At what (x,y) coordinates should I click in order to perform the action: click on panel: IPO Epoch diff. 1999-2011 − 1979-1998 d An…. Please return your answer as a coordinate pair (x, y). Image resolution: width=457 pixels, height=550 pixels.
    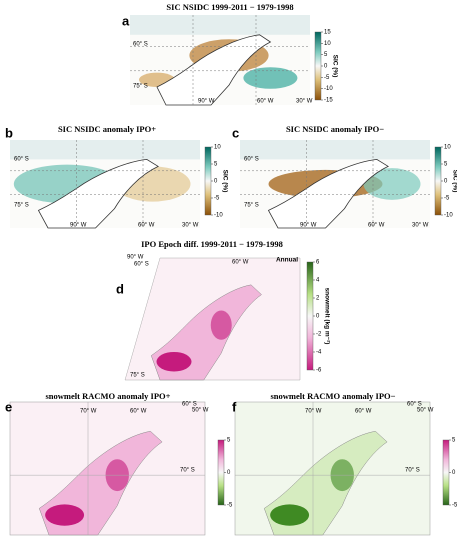
    Looking at the image, I should click on (223, 310).